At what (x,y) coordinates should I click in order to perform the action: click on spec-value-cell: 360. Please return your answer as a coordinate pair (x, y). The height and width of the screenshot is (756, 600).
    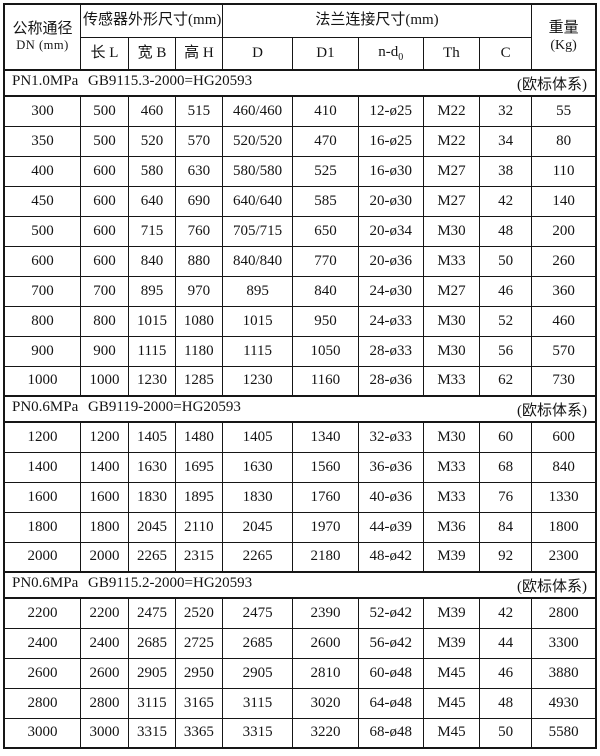
    Looking at the image, I should click on (564, 291).